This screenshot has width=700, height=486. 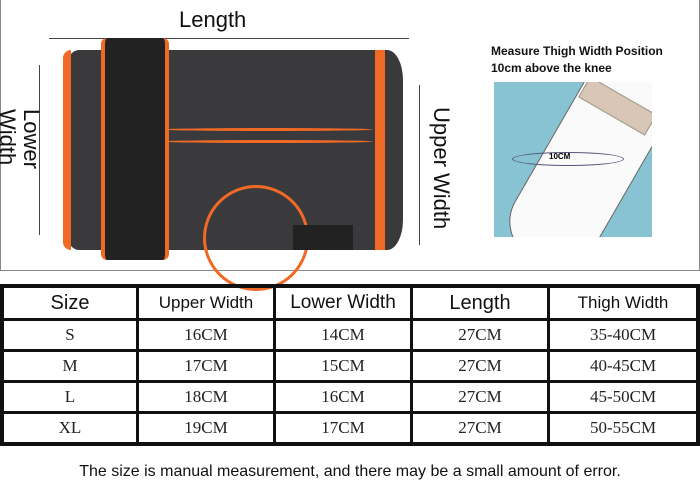 What do you see at coordinates (69, 335) in the screenshot?
I see `cell: S` at bounding box center [69, 335].